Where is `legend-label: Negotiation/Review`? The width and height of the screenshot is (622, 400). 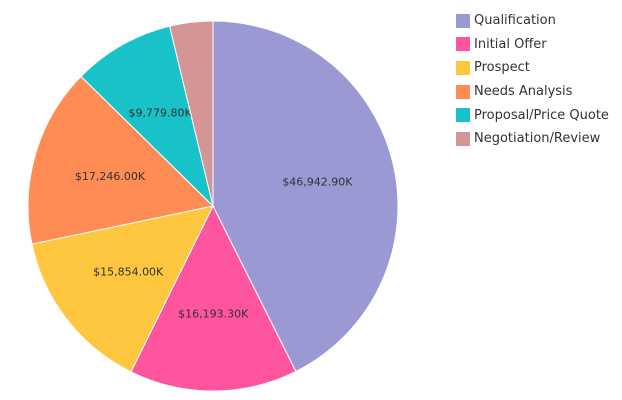
legend-label: Negotiation/Review is located at coordinates (537, 139).